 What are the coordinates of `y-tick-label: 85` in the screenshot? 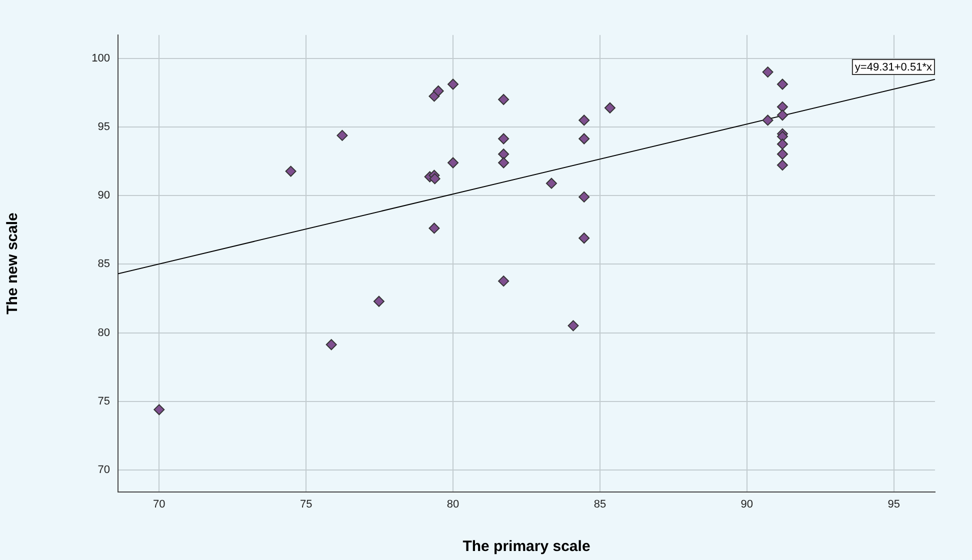 It's located at (104, 264).